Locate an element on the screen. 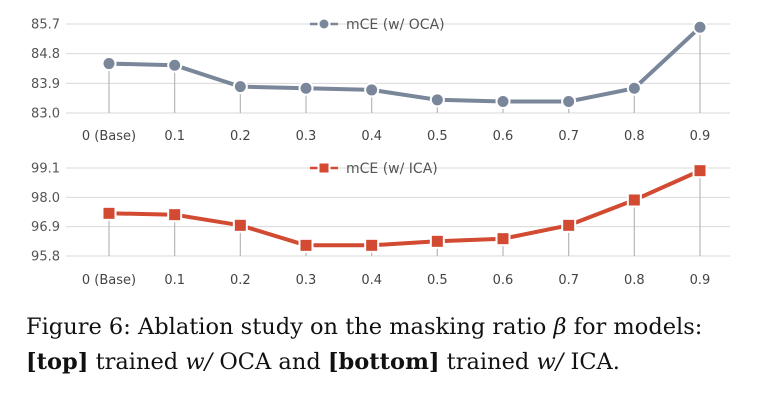 The image size is (758, 409). y-tick-label: 96.9 is located at coordinates (45, 227).